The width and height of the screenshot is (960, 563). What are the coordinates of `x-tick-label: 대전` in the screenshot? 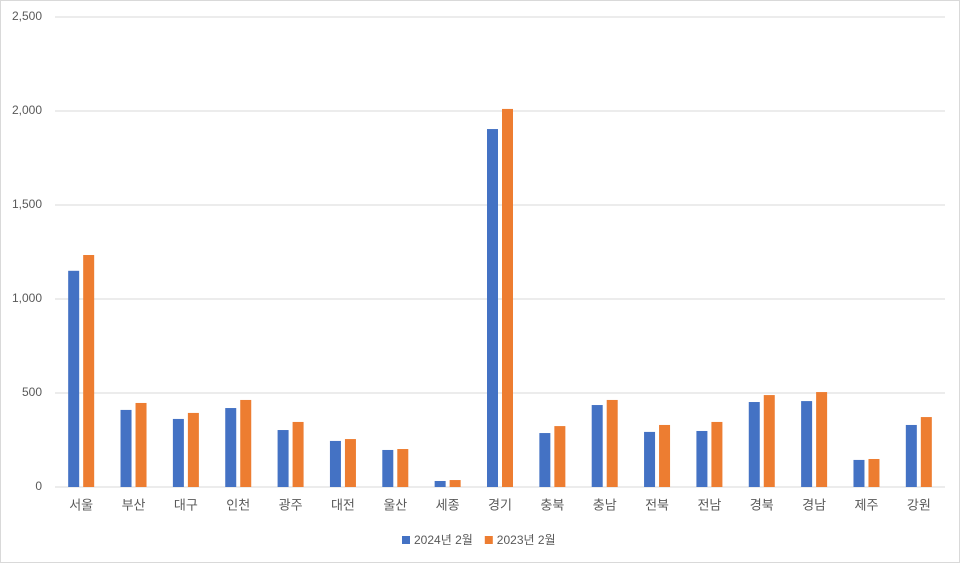 It's located at (343, 504).